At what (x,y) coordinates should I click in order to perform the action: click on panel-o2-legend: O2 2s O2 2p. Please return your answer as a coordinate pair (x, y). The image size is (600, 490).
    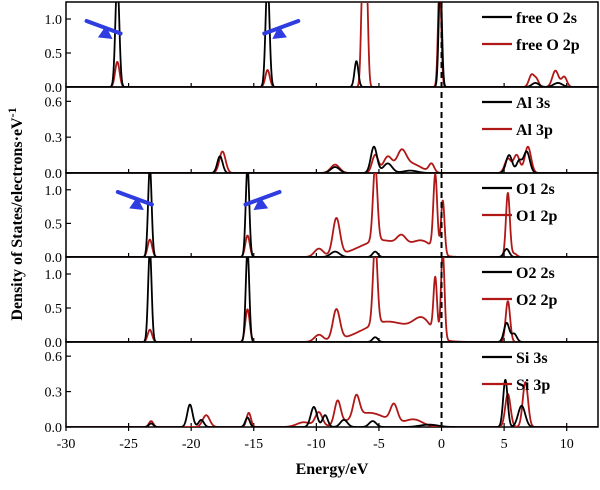
    Looking at the image, I should click on (519, 287).